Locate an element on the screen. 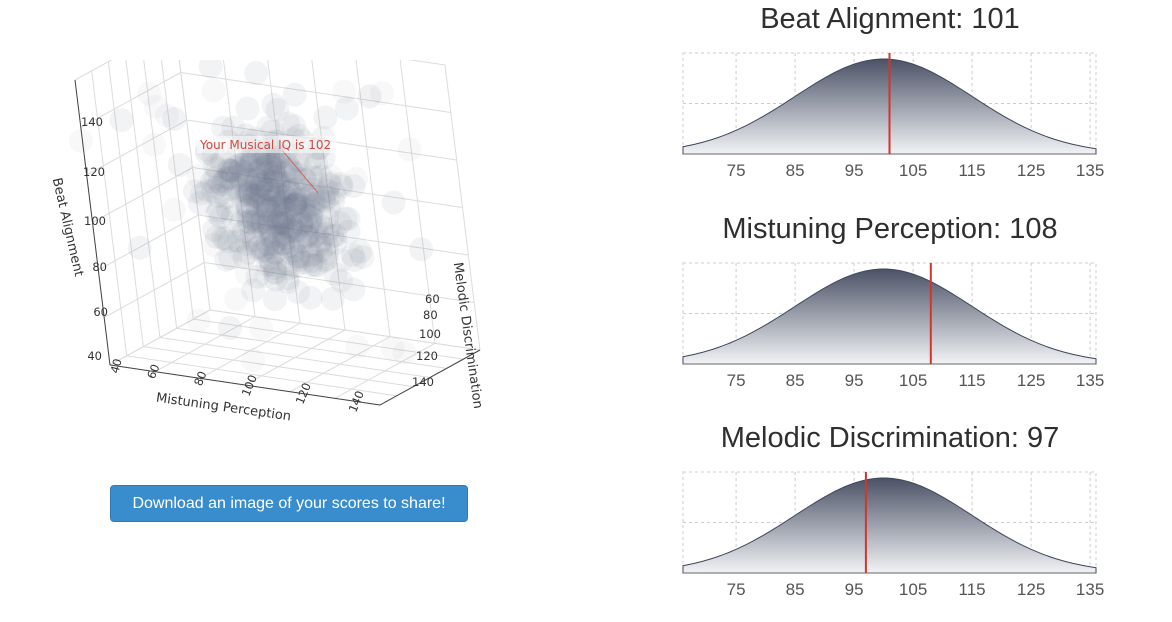 The image size is (1172, 622). x-tick-label: 75 is located at coordinates (736, 589).